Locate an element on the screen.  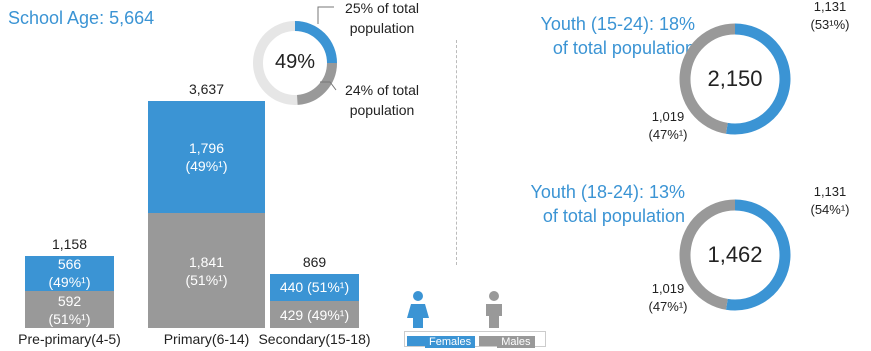
school-donut-chart is located at coordinates (295, 63).